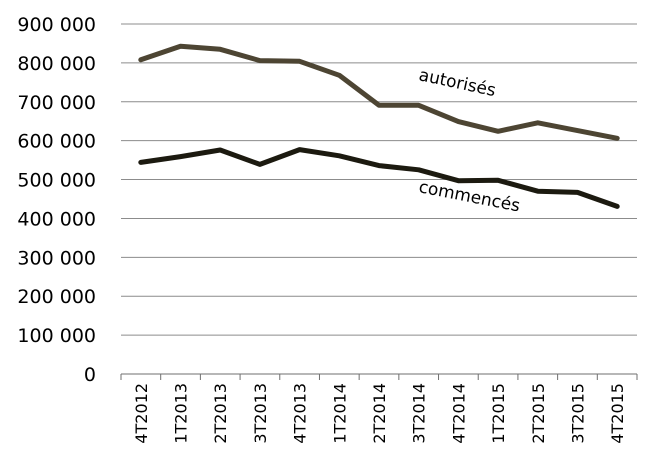 This screenshot has height=465, width=654. Describe the element at coordinates (538, 413) in the screenshot. I see `x-tick-label: 2T2015` at that location.